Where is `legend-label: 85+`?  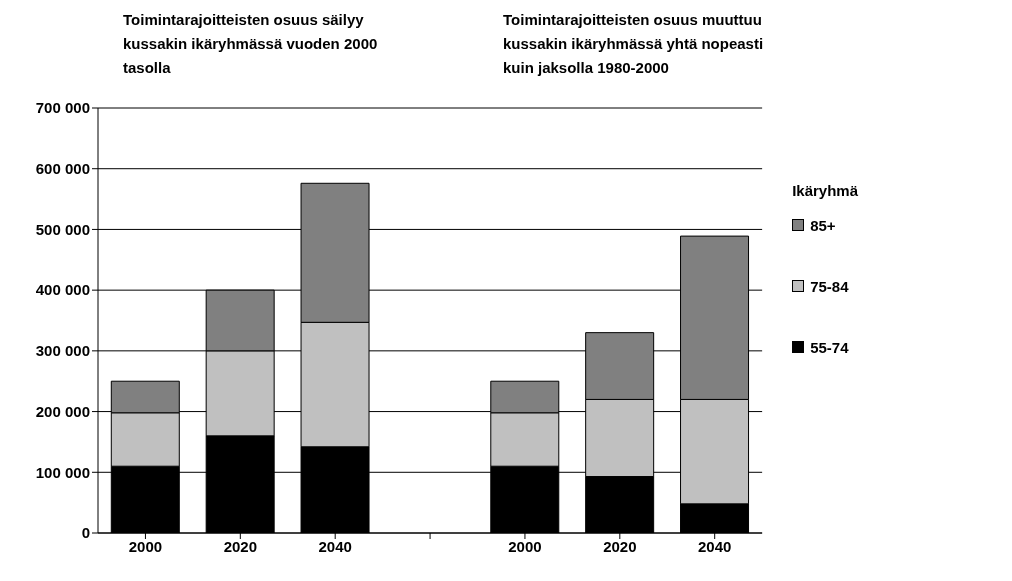
legend-label: 85+ is located at coordinates (823, 225).